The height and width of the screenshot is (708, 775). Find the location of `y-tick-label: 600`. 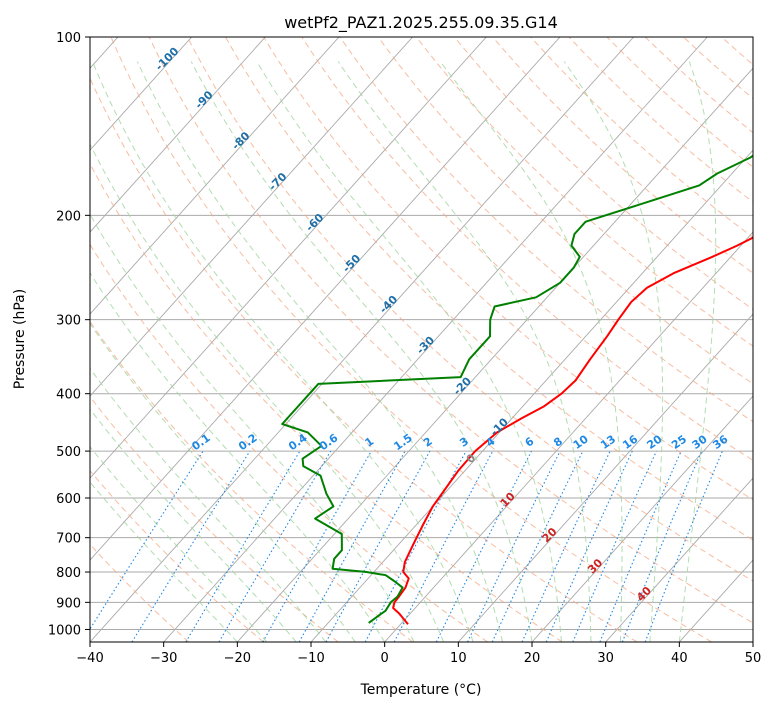

y-tick-label: 600 is located at coordinates (68, 499).